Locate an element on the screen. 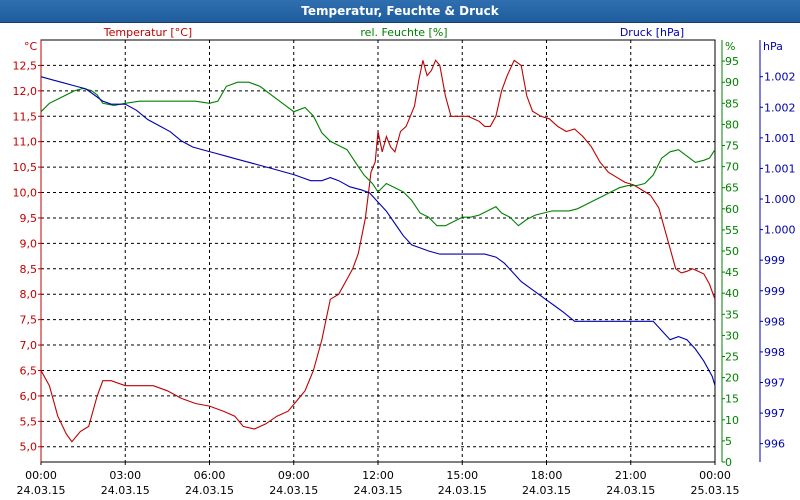 Image resolution: width=800 pixels, height=500 pixels. x-tick-time: 09:00 is located at coordinates (294, 475).